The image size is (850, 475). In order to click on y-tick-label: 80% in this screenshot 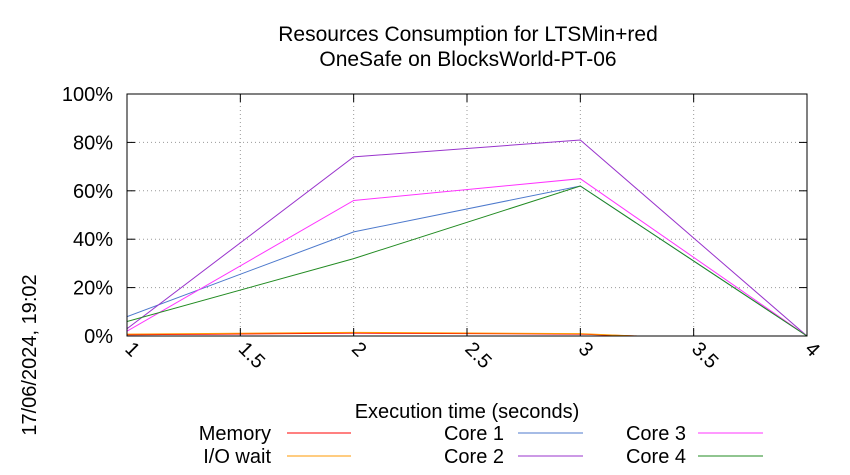, I will do `click(93, 143)`.